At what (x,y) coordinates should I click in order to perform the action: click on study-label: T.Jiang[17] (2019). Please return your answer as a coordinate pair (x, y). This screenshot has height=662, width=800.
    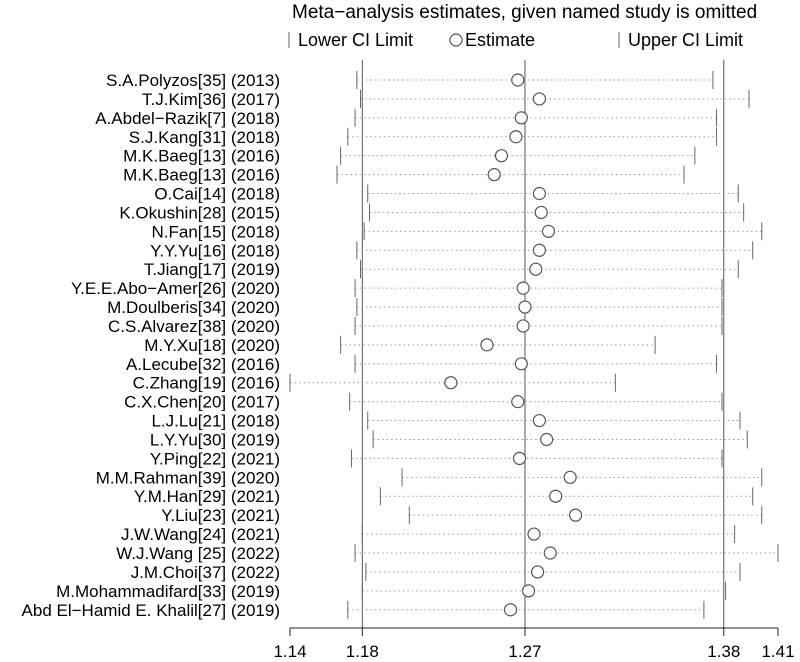
    Looking at the image, I should click on (212, 269).